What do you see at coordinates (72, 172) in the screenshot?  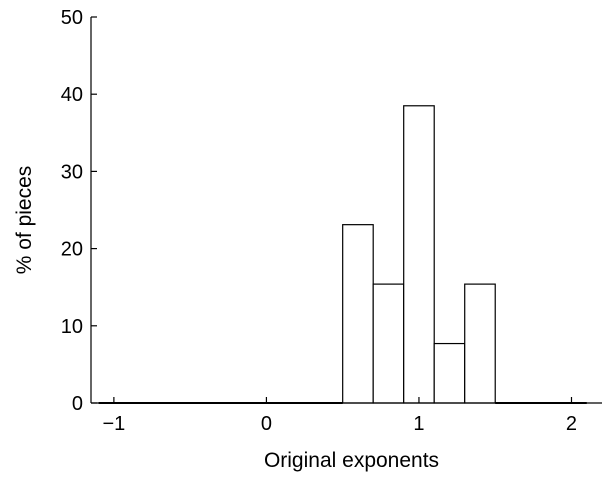 I see `y-tick-label-3: 30` at bounding box center [72, 172].